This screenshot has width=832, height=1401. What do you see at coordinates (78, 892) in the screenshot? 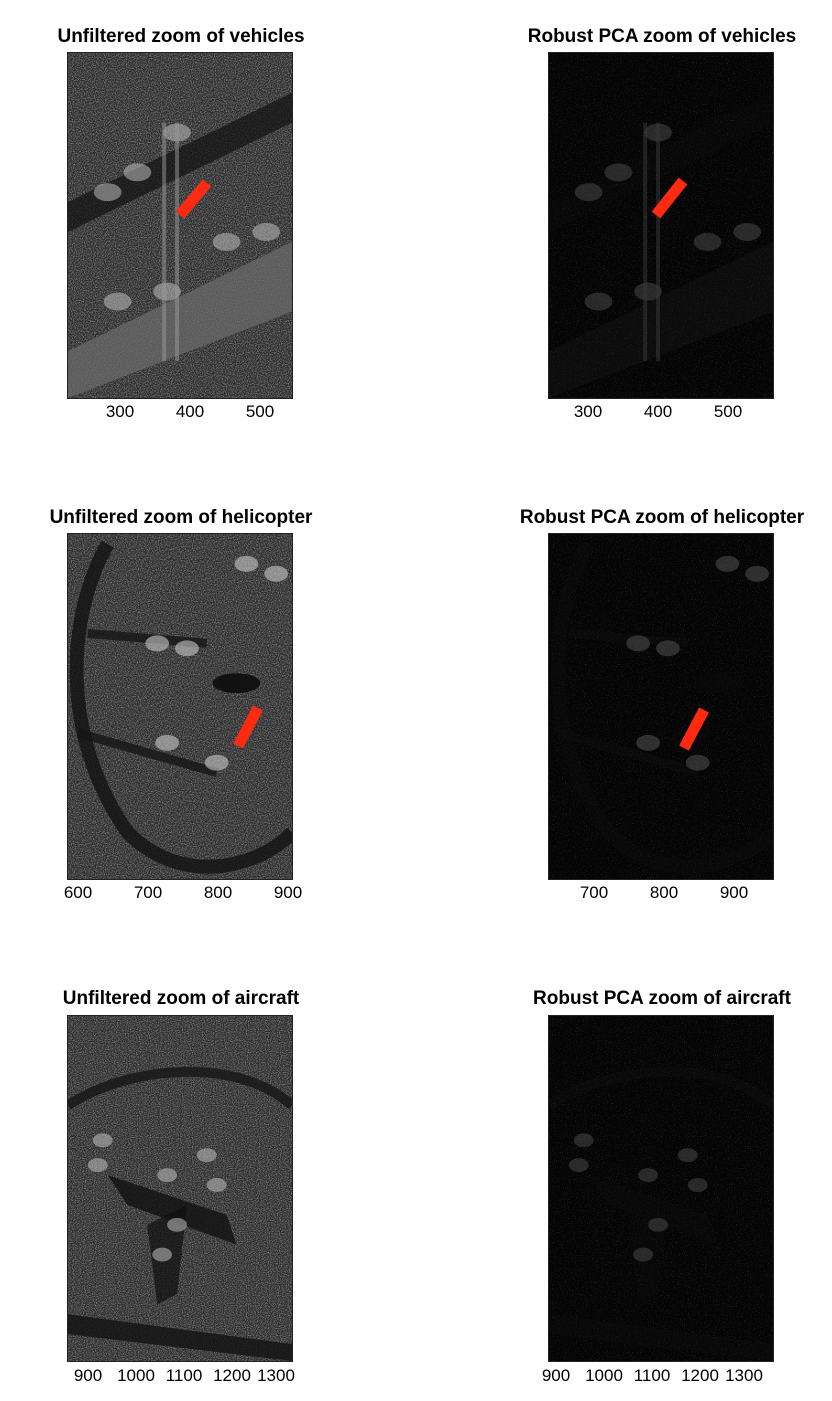
I see `x-tick-label: 600` at bounding box center [78, 892].